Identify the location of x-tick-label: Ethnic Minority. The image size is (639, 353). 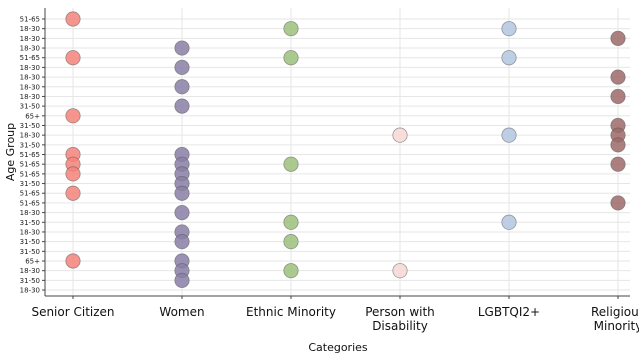
(291, 312).